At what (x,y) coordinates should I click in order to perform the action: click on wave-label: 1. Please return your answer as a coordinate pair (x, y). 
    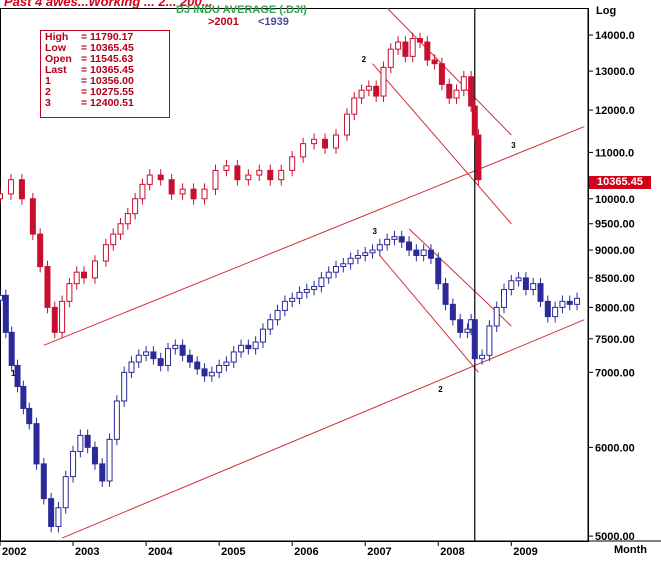
    Looking at the image, I should click on (13, 373).